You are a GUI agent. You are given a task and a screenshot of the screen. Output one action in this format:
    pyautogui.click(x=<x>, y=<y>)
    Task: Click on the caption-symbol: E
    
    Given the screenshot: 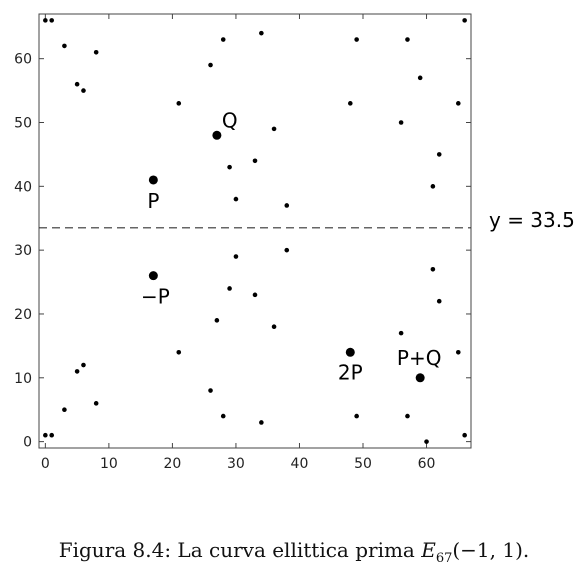 What is the action you would take?
    pyautogui.click(x=428, y=550)
    